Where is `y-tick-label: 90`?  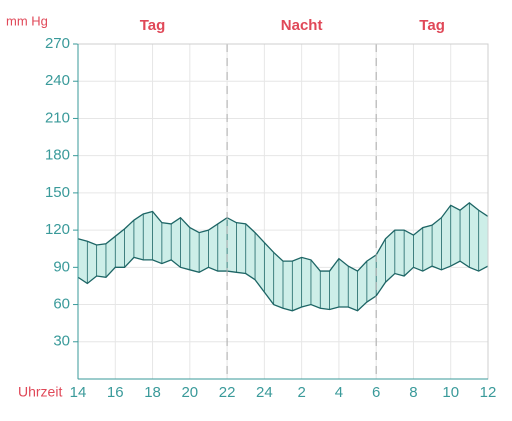 y-tick-label: 90 is located at coordinates (61, 266).